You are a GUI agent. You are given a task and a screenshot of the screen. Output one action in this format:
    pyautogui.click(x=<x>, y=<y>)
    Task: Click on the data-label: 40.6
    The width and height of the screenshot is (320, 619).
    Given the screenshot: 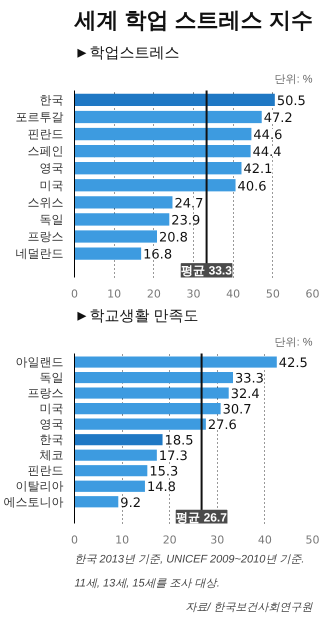 What is the action you would take?
    pyautogui.click(x=252, y=186)
    